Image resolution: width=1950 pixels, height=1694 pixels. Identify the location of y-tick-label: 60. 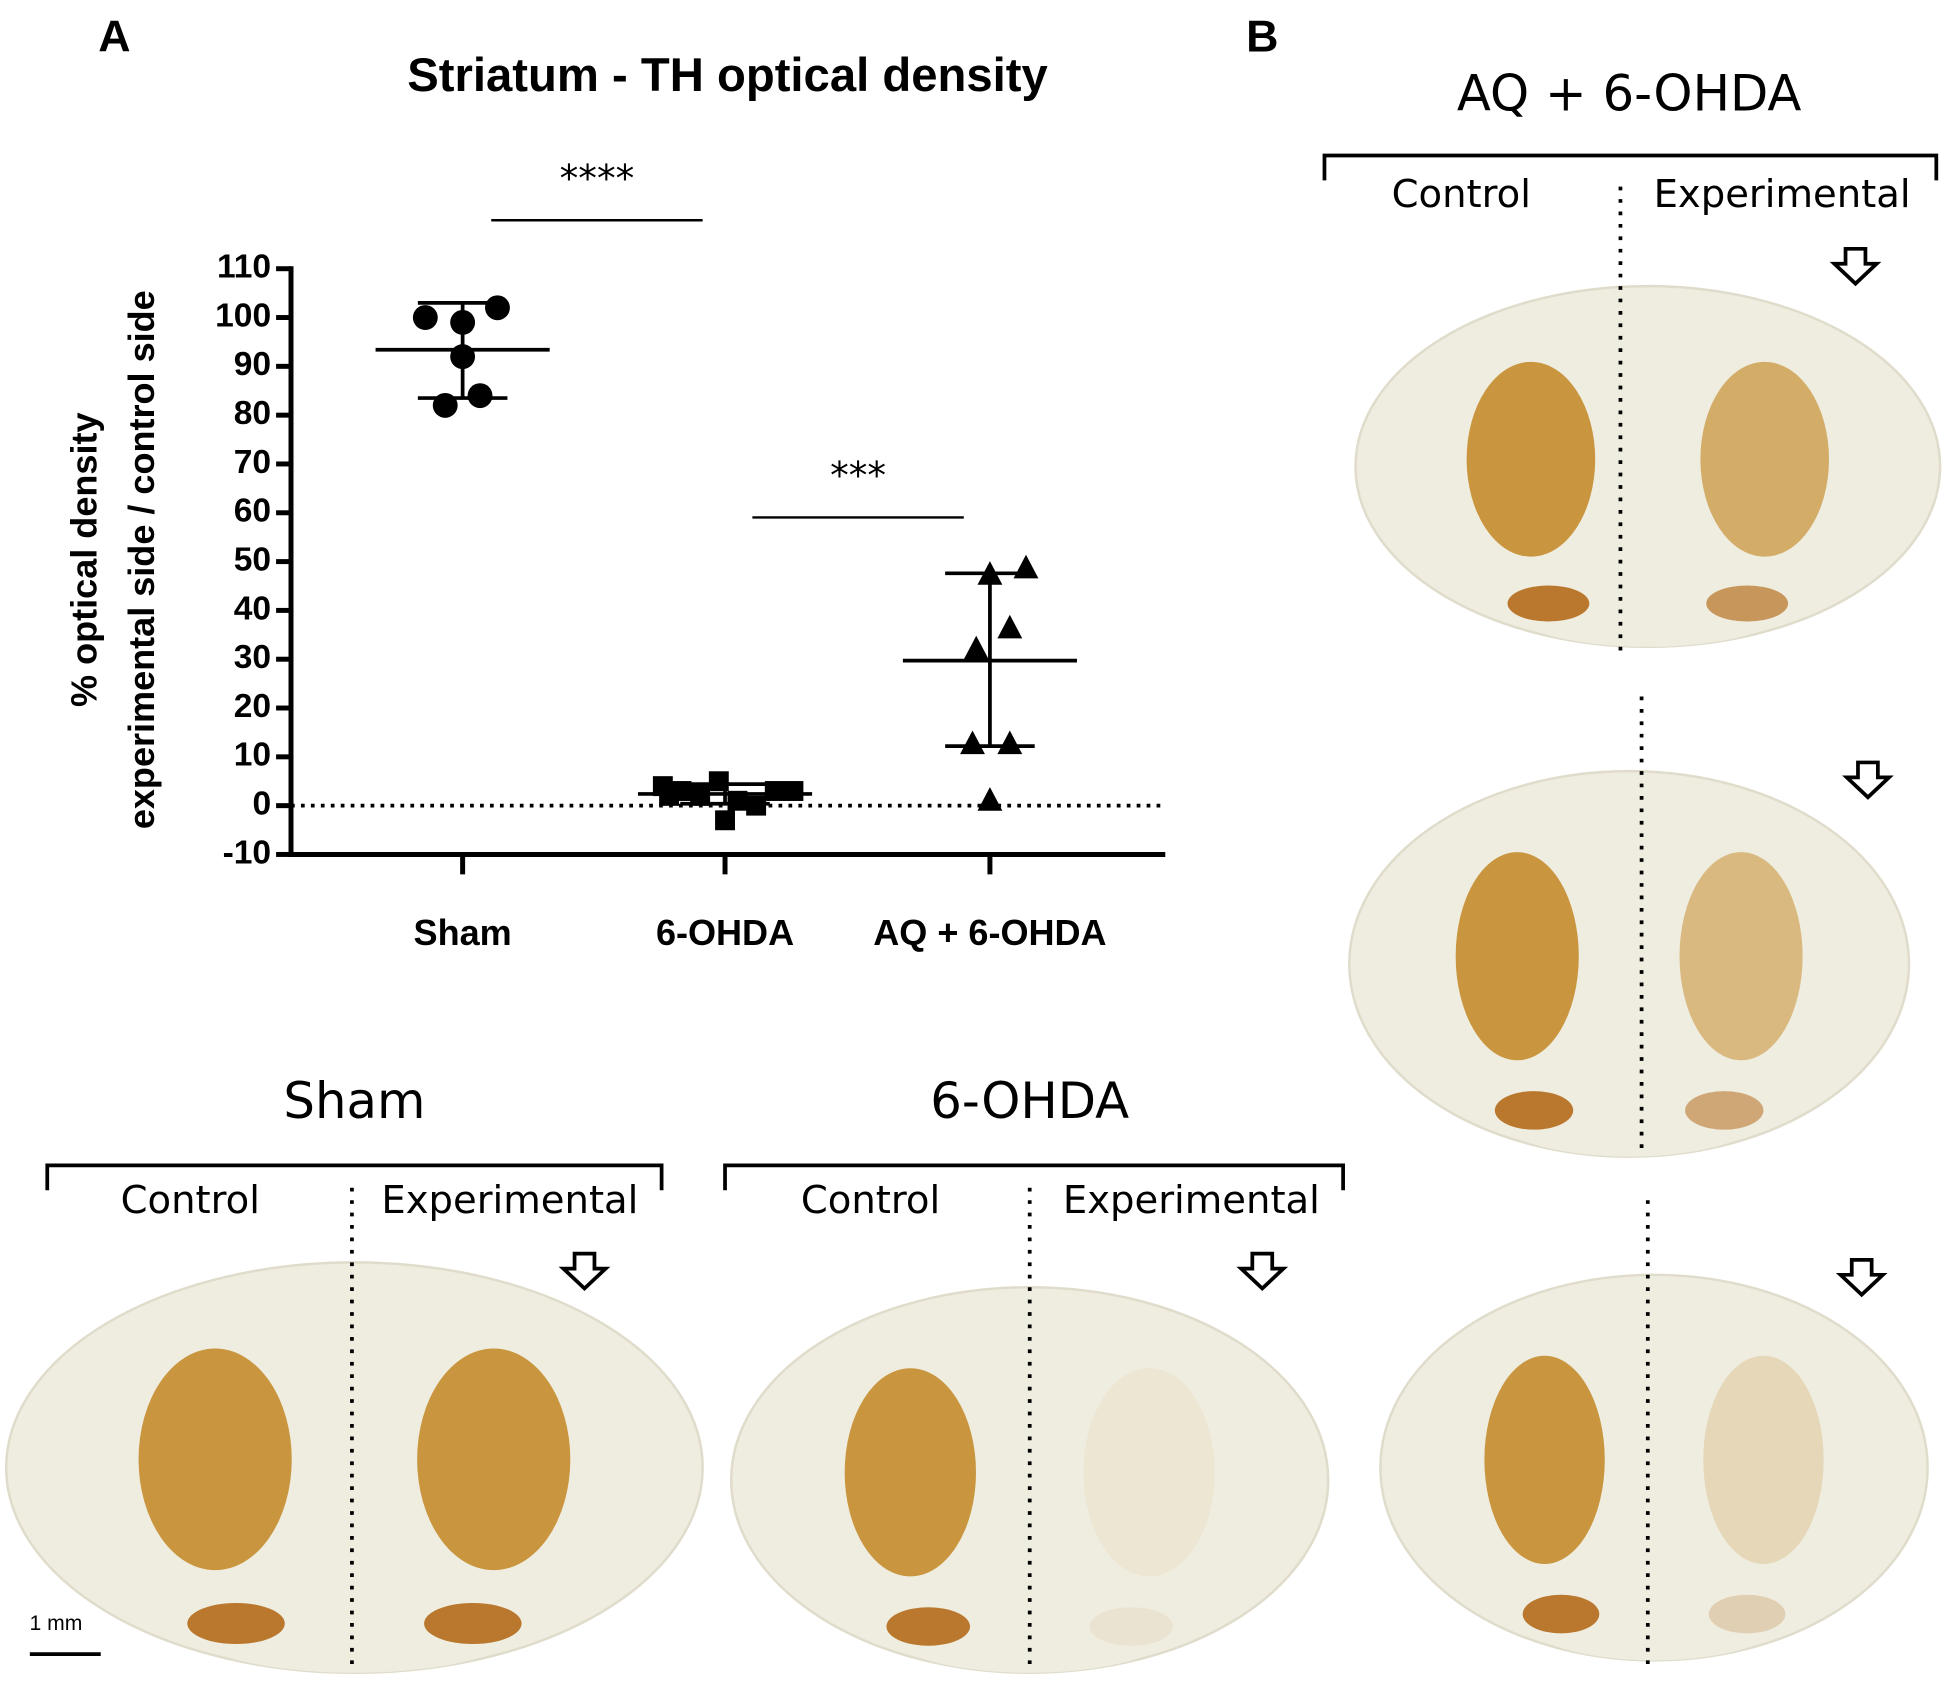
(252, 511).